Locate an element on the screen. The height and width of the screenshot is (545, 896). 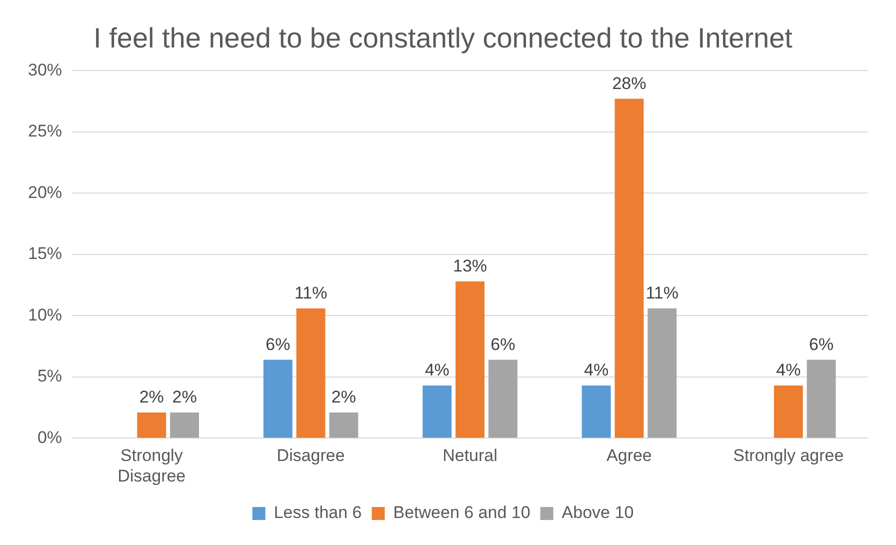
y-tick-label: 20% is located at coordinates (45, 192).